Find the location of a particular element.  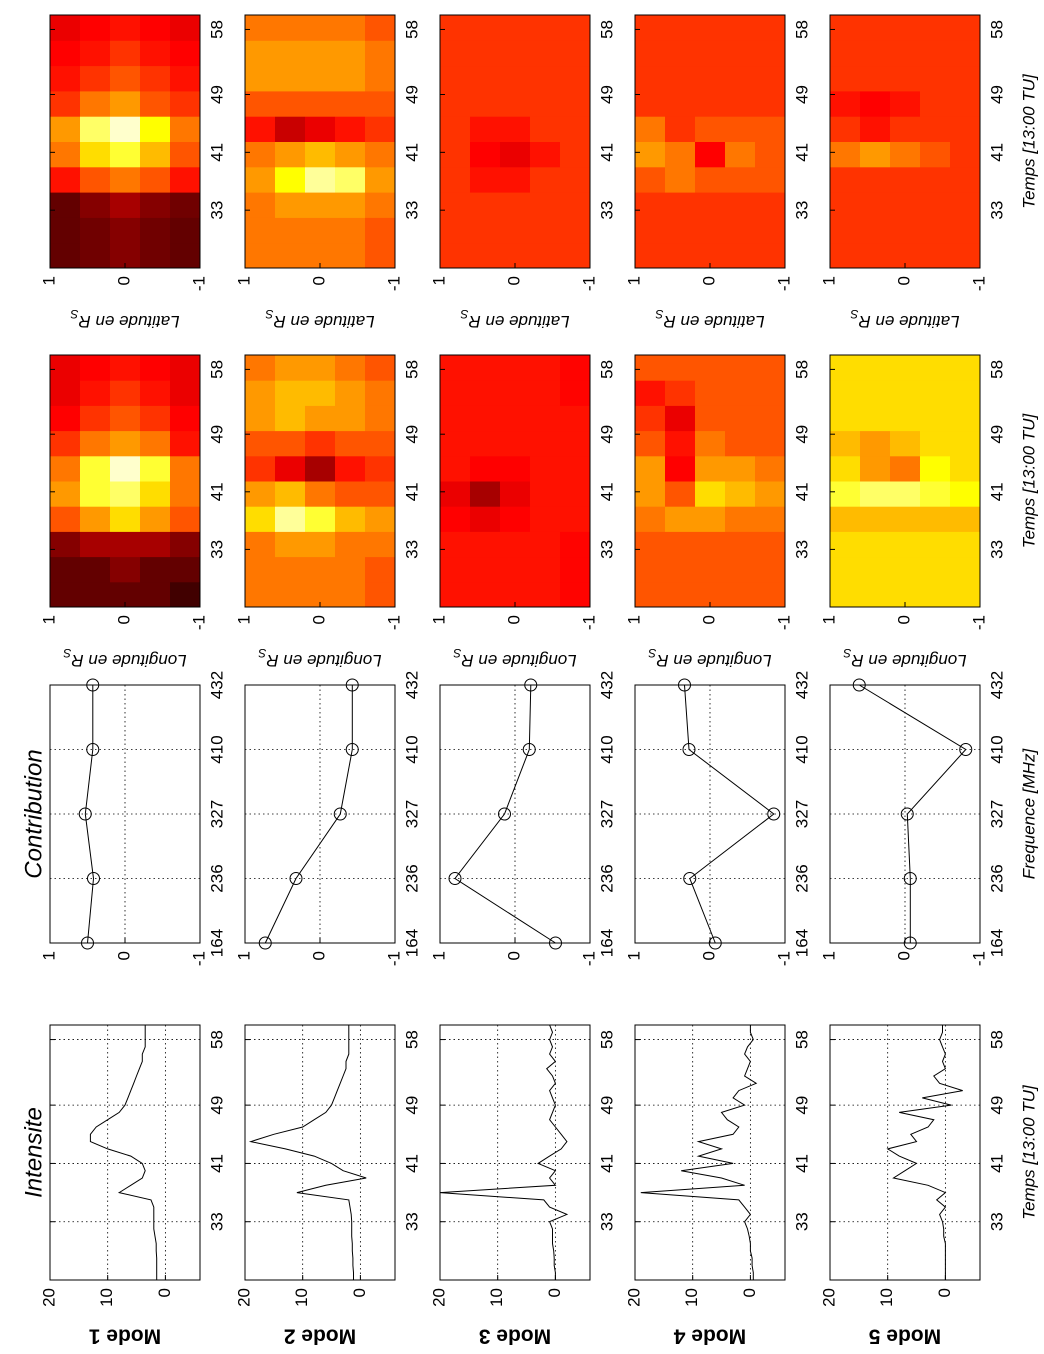

y-tick-label: -1 is located at coordinates (393, 622).